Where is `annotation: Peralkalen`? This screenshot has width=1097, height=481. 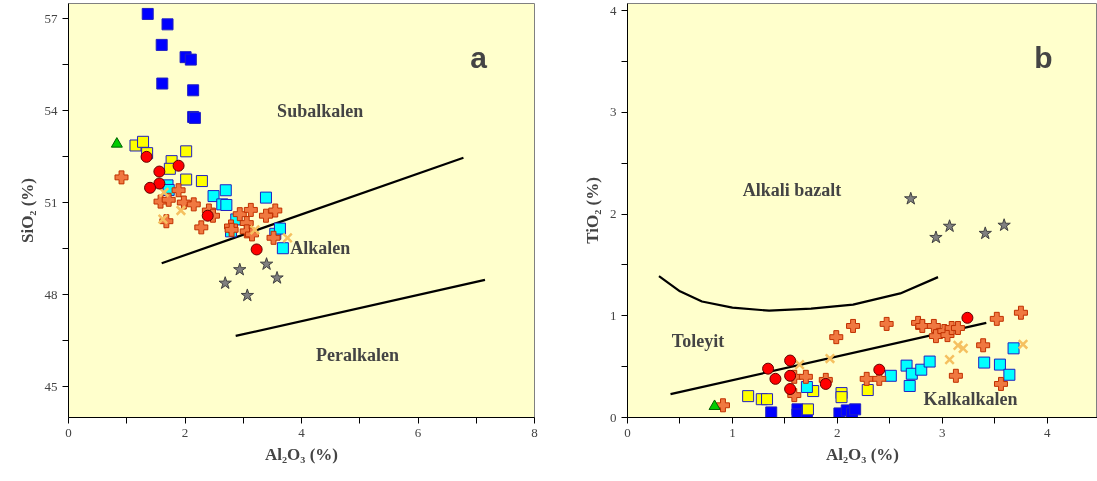 annotation: Peralkalen is located at coordinates (357, 355).